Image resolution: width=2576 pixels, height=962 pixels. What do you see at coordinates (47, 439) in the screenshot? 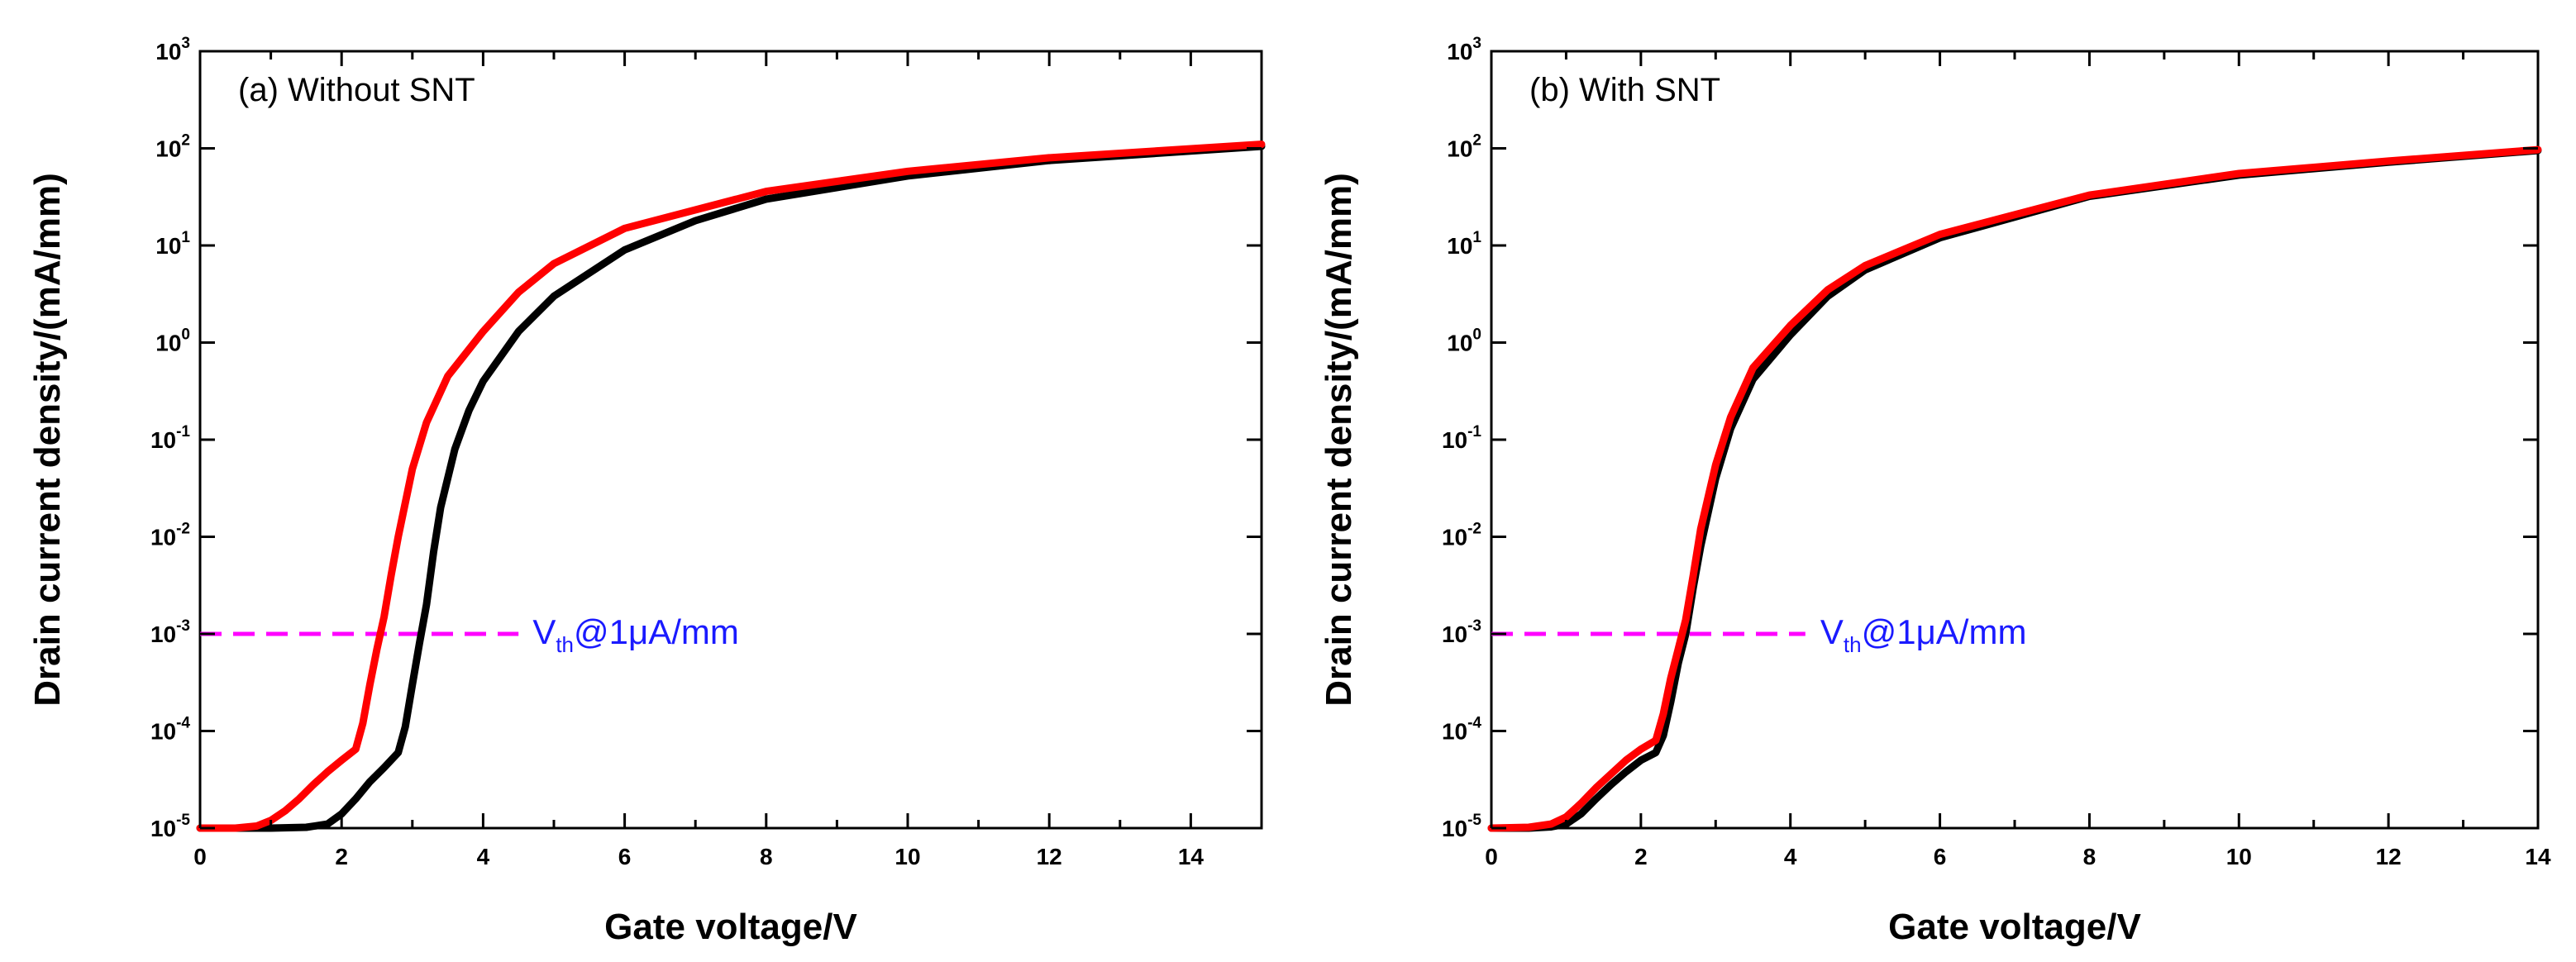
I see `panel-a-ylabel: Drain current density/(mA/mm)` at bounding box center [47, 439].